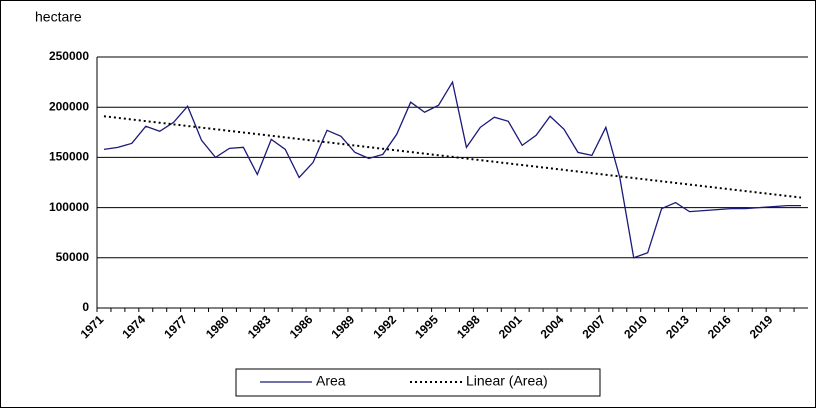 Image resolution: width=817 pixels, height=414 pixels. Describe the element at coordinates (331, 381) in the screenshot. I see `legend-label: Area` at that location.